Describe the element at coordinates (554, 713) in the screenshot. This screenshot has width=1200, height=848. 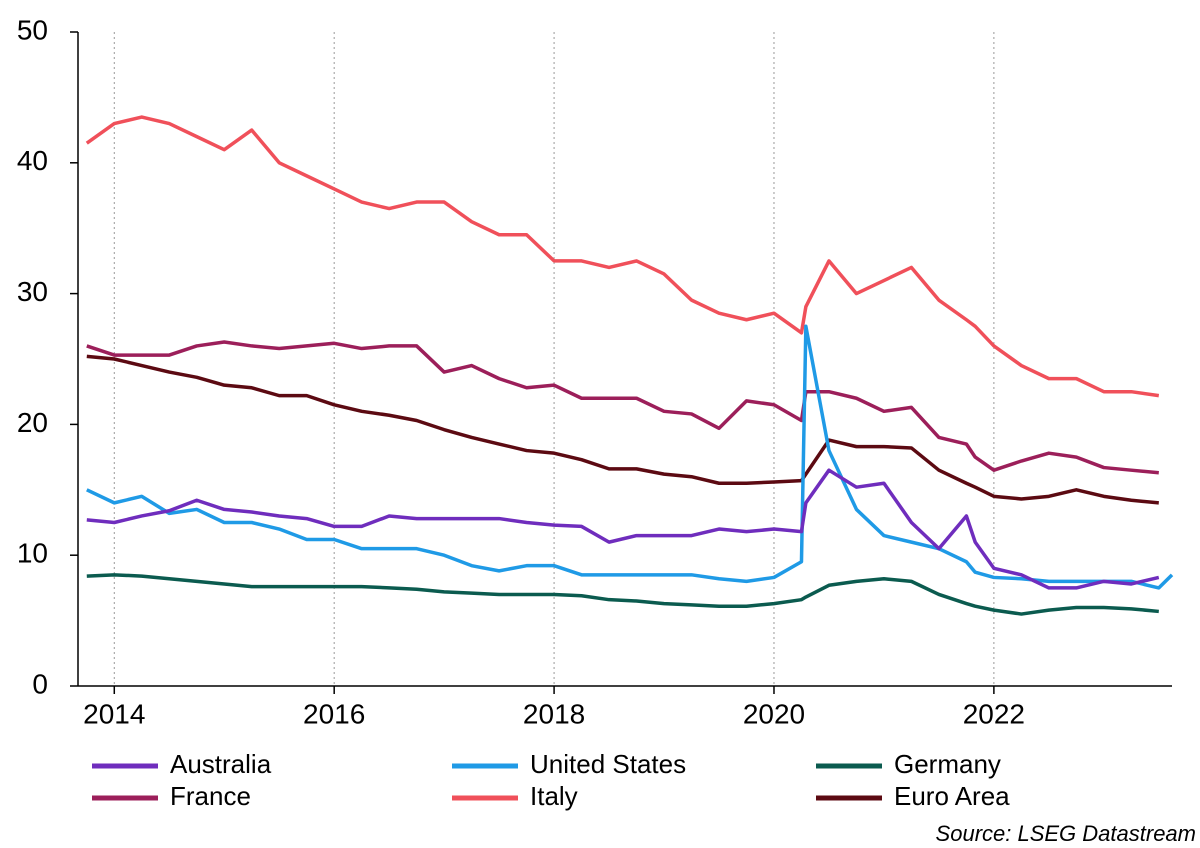
I see `x-tick-label: 2018` at that location.